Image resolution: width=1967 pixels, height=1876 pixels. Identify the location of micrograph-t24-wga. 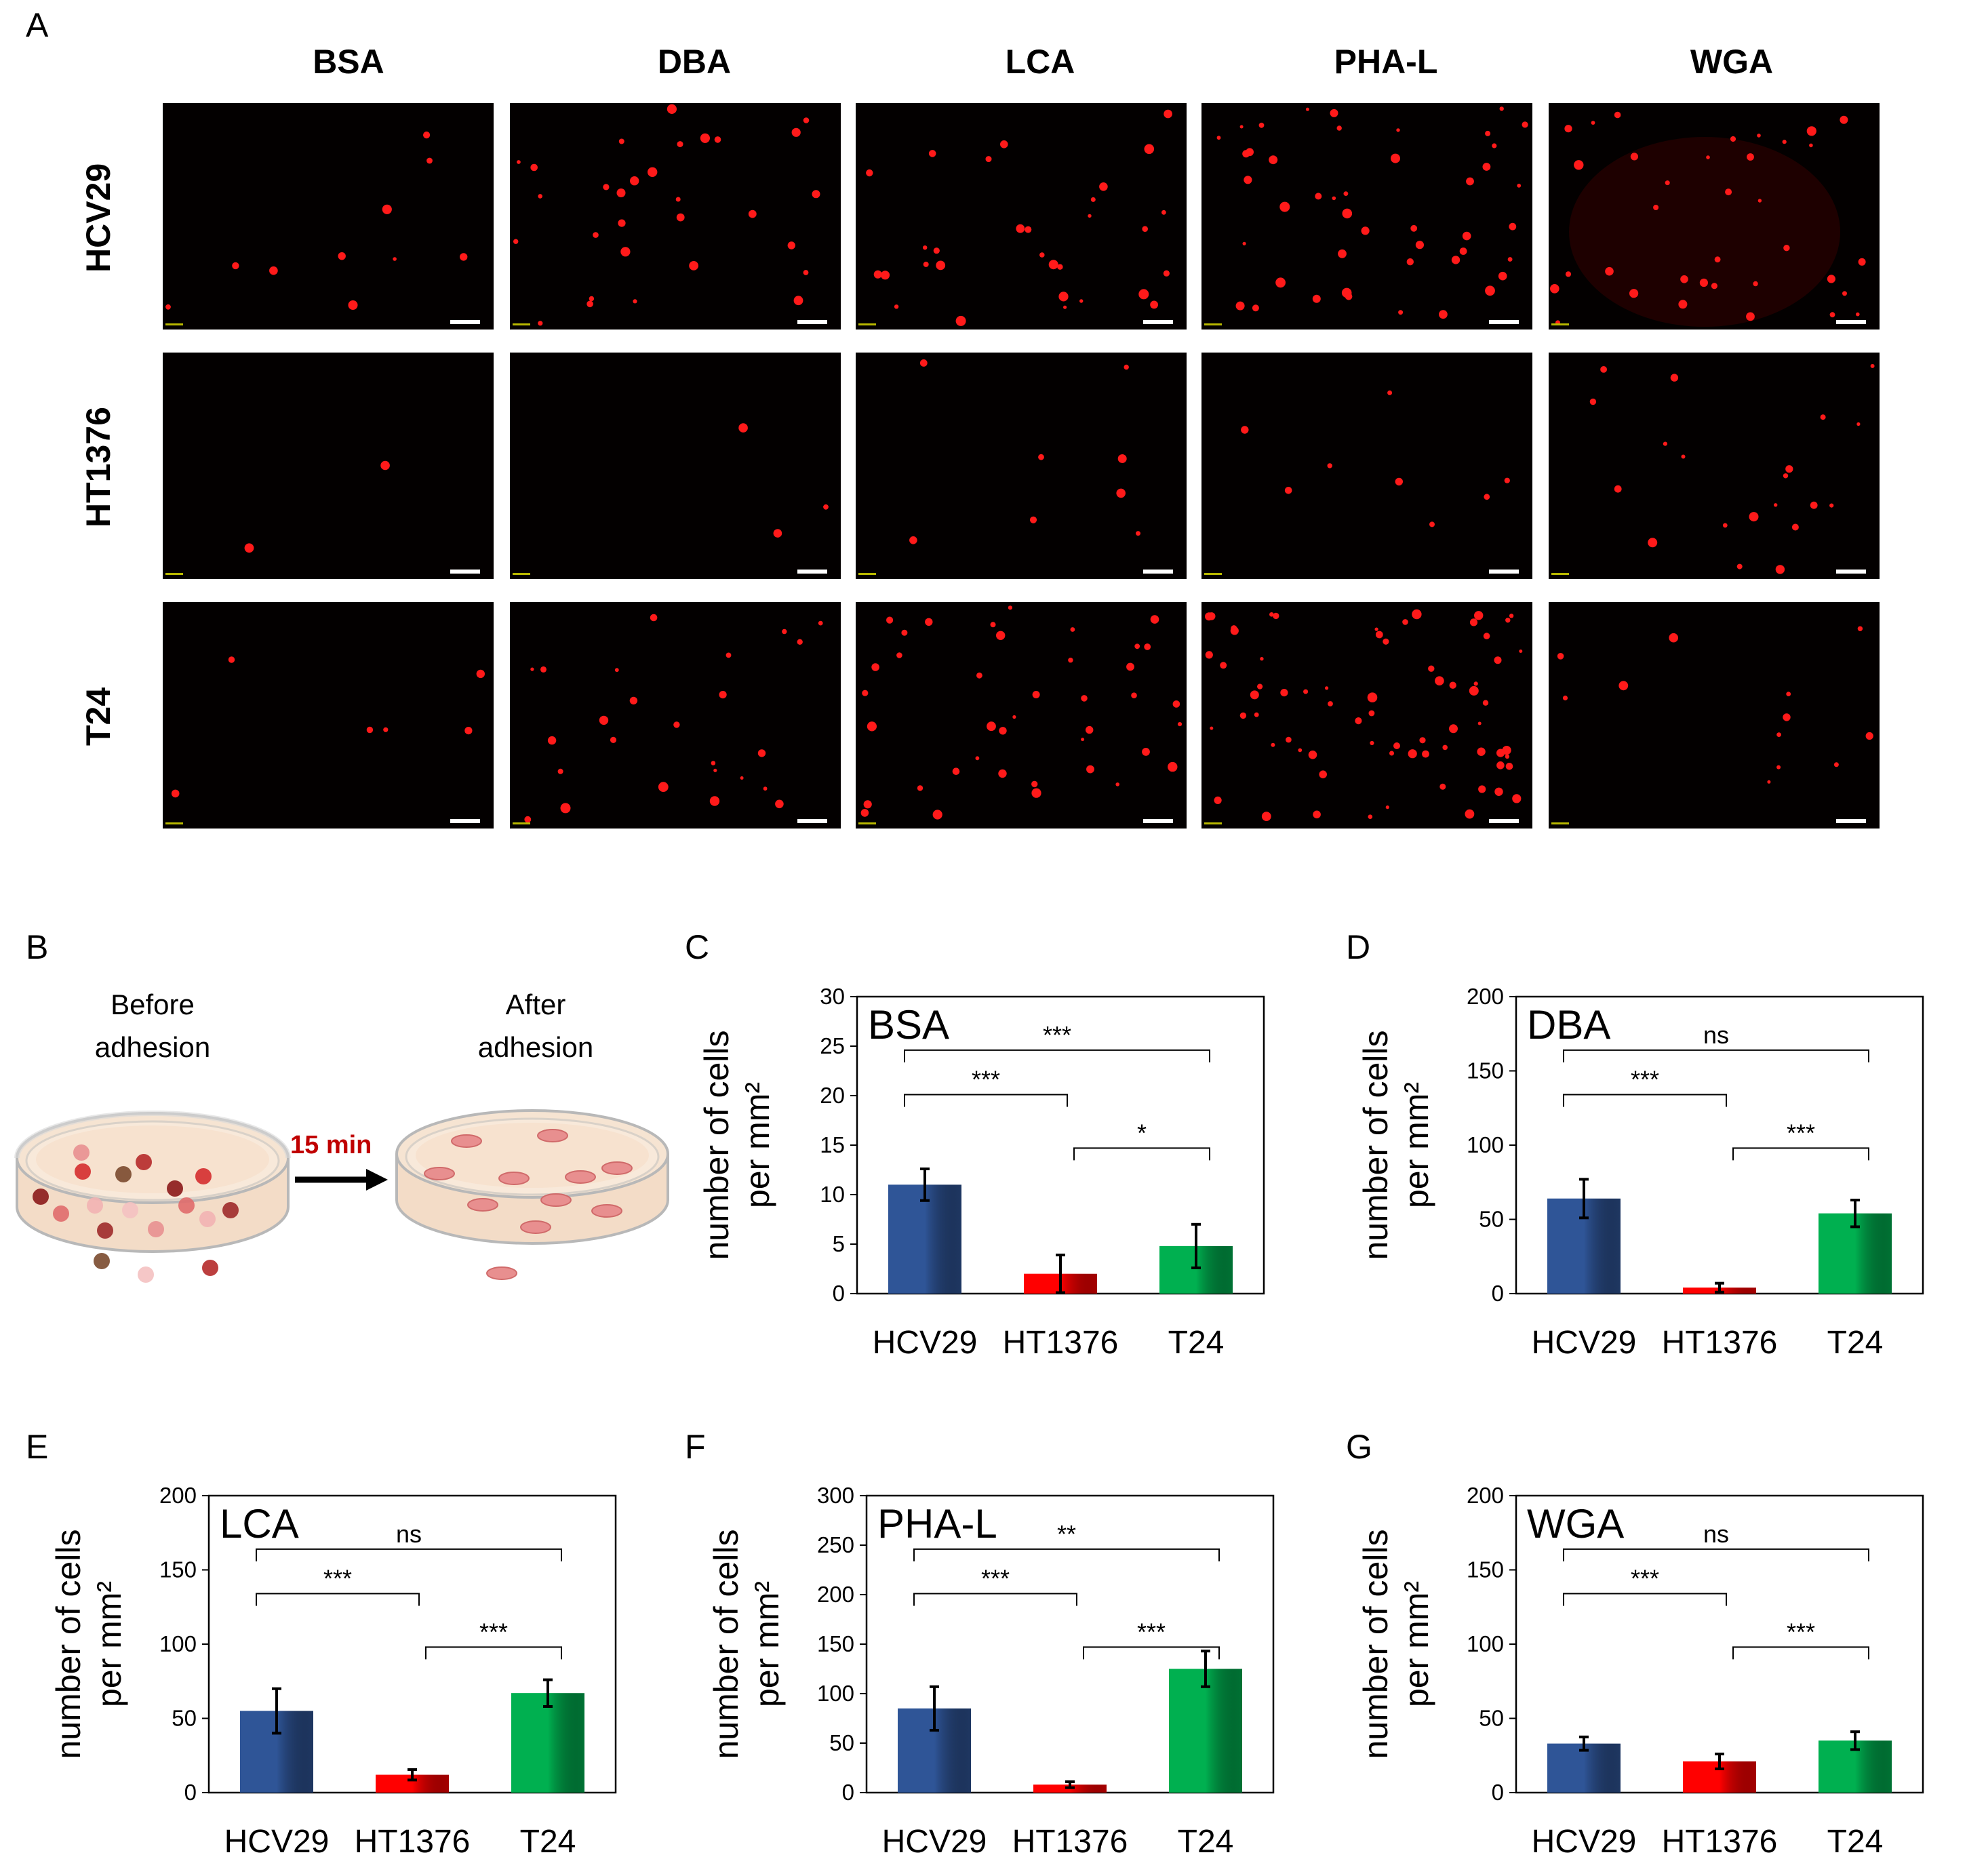
(1714, 716).